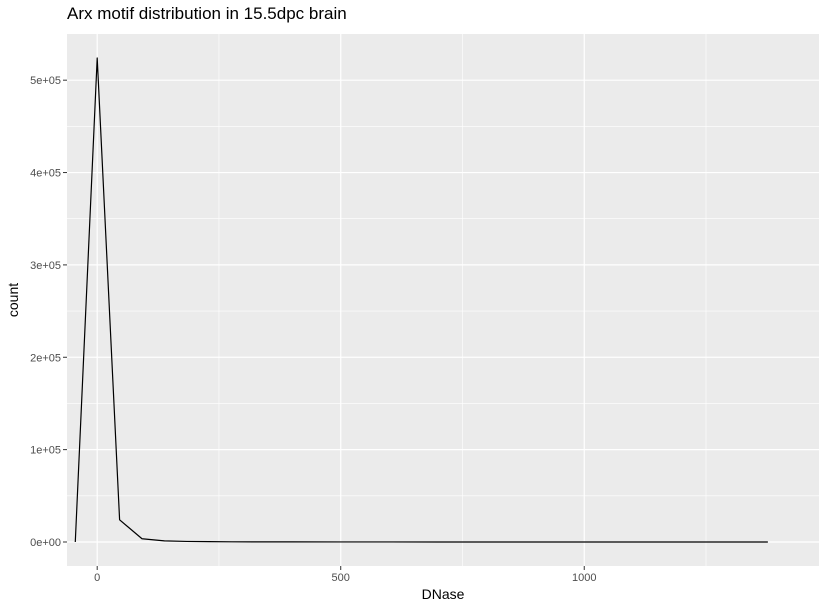  What do you see at coordinates (45, 358) in the screenshot?
I see `y-tick-label: 2e+05` at bounding box center [45, 358].